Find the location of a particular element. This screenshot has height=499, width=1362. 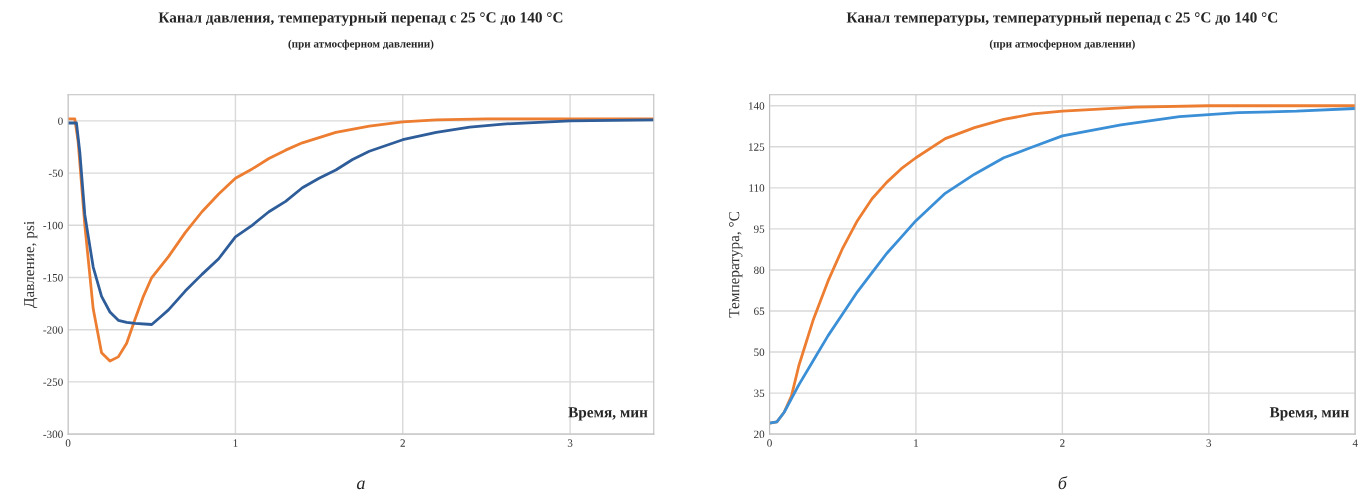

y-tick-label: -50 is located at coordinates (55, 173).